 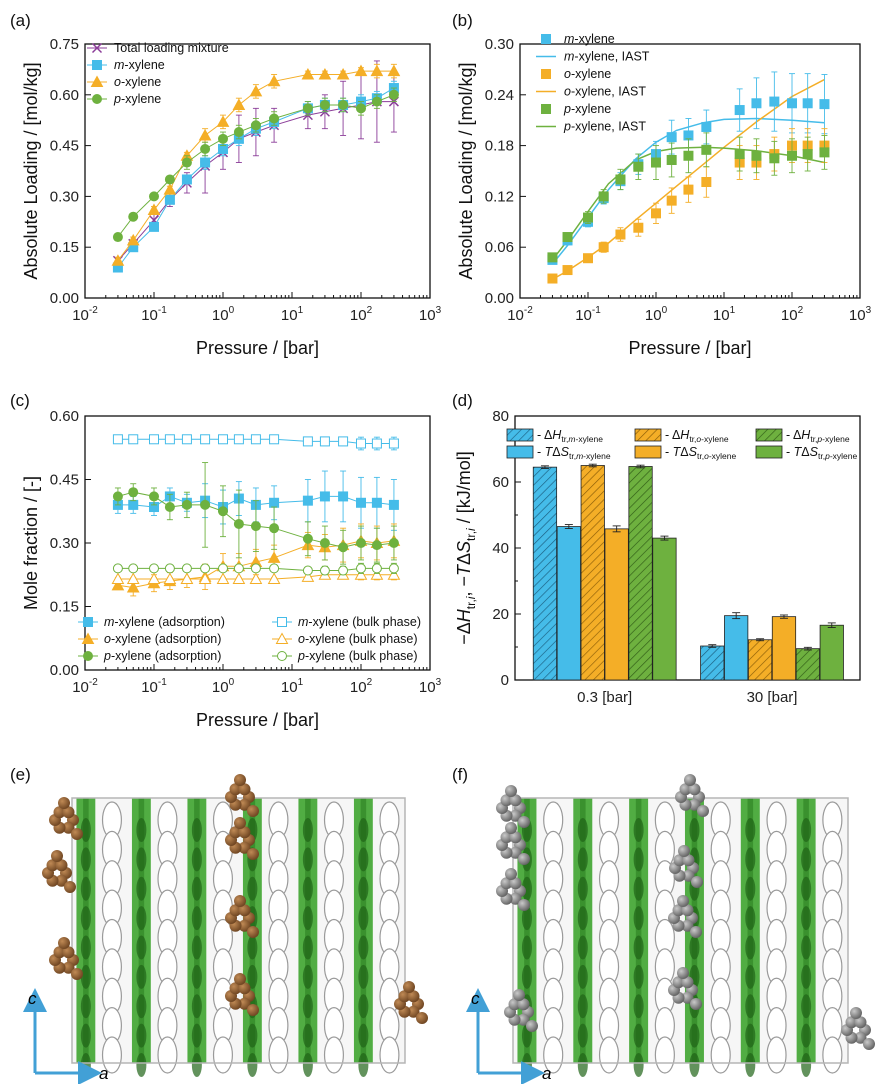 What do you see at coordinates (500, 548) in the screenshot?
I see `y-tick-label-d: 40` at bounding box center [500, 548].